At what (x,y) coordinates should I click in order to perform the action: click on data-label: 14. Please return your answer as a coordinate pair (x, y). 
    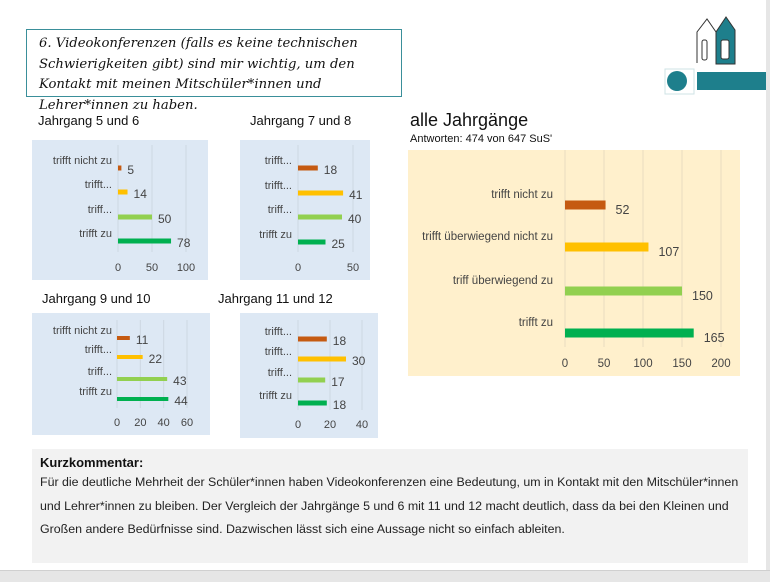
    Looking at the image, I should click on (141, 194).